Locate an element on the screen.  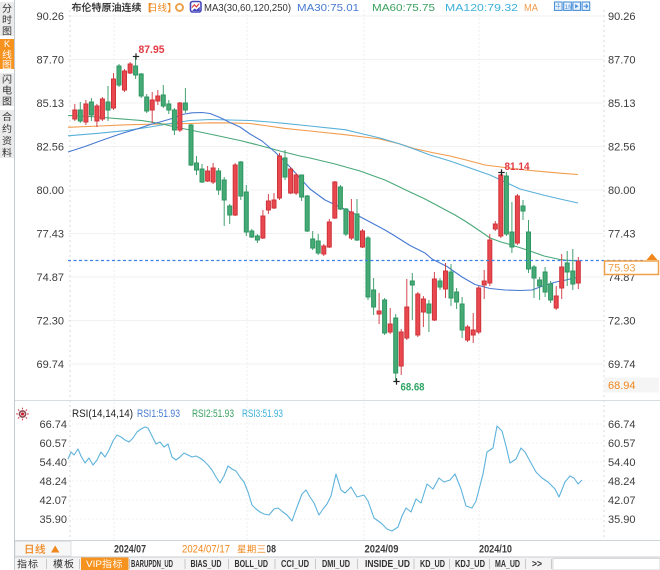
svg-text: DMI_UD is located at coordinates (336, 564).